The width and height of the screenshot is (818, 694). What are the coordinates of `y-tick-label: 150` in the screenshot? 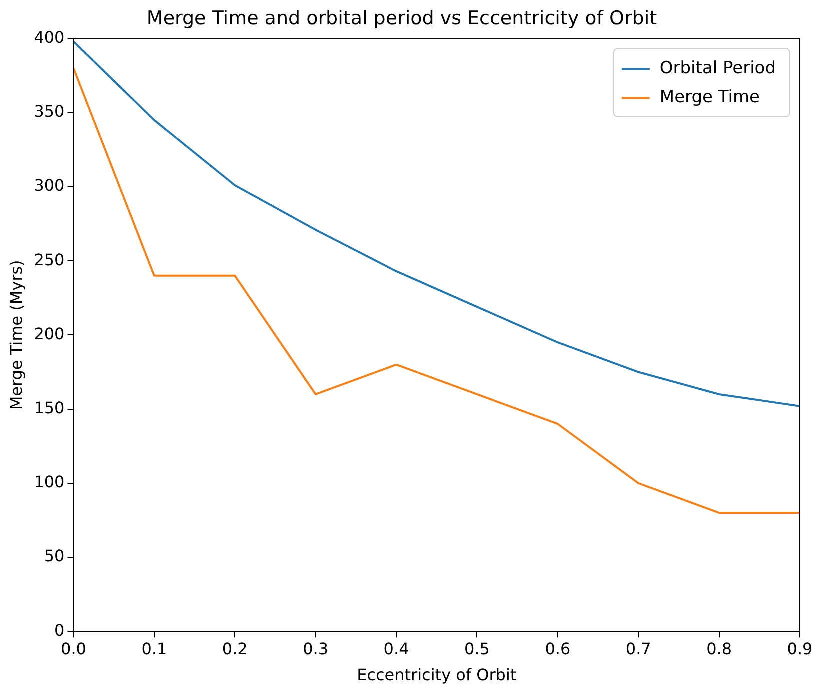 It's located at (49, 408).